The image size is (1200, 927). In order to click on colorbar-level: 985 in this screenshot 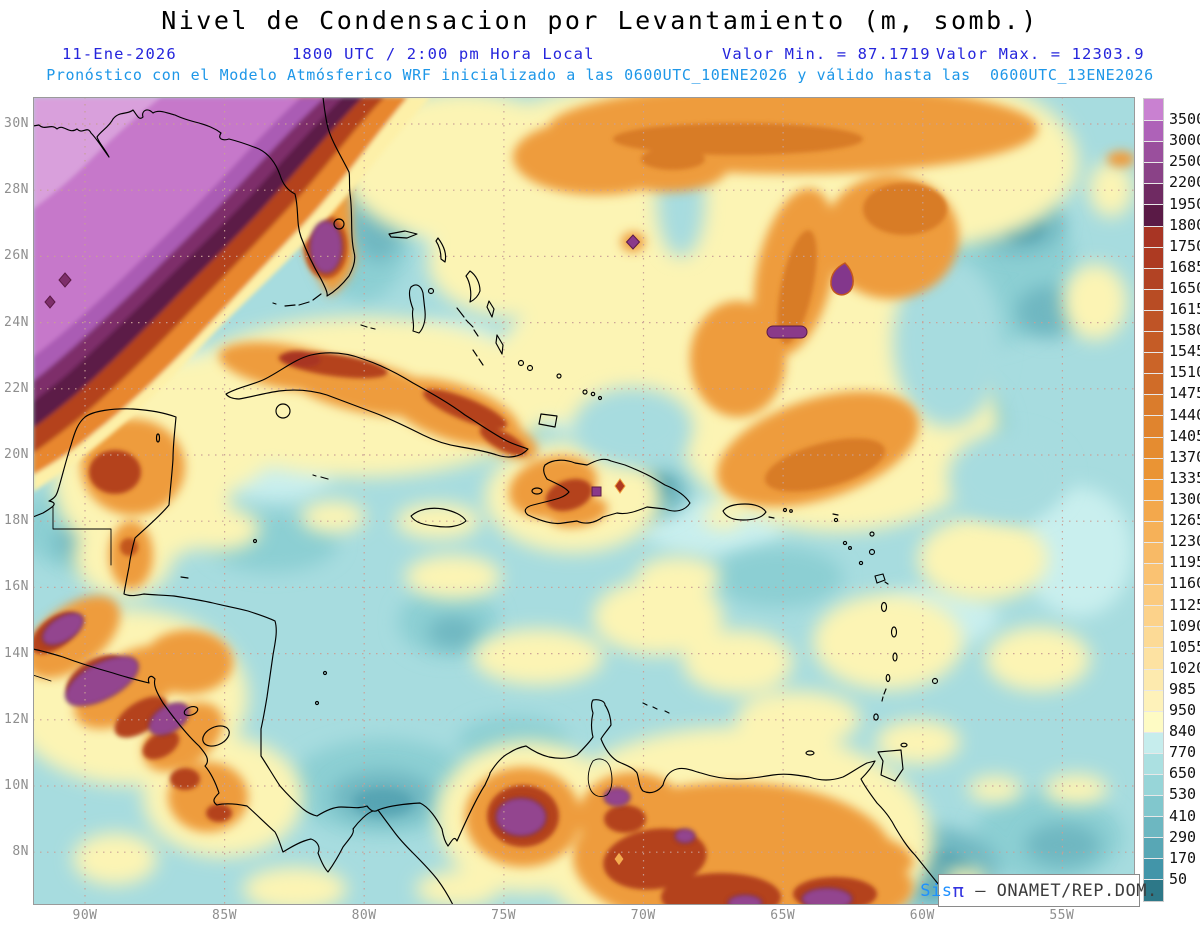, I will do `click(1183, 688)`.